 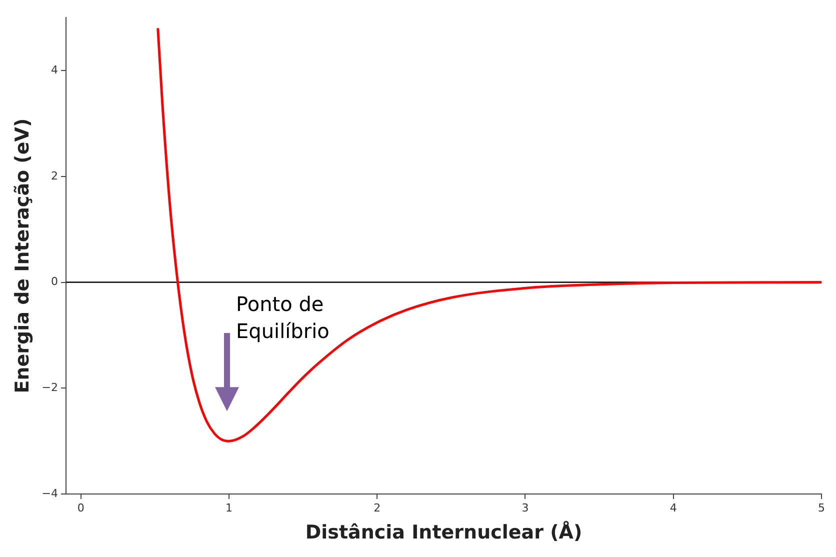 What do you see at coordinates (673, 507) in the screenshot?
I see `x-tick-label: 4` at bounding box center [673, 507].